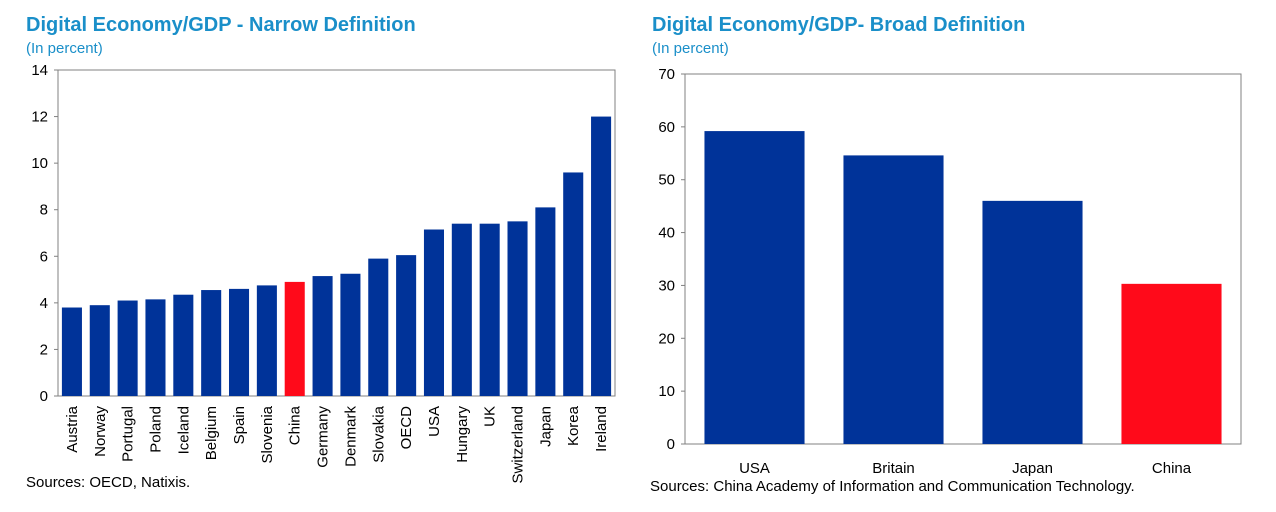  I want to click on y-tick-label: 6, so click(44, 256).